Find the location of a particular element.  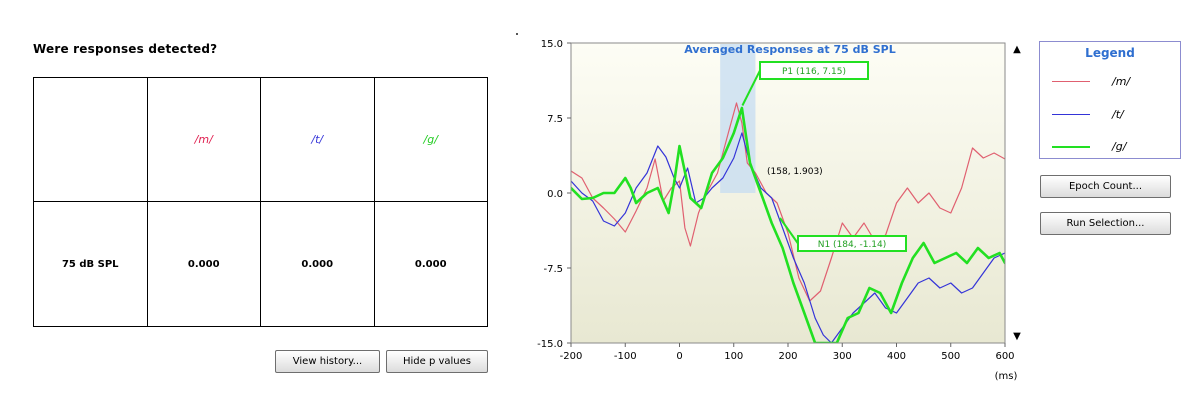

p1-label: P1 (116, 7.15) is located at coordinates (814, 72).